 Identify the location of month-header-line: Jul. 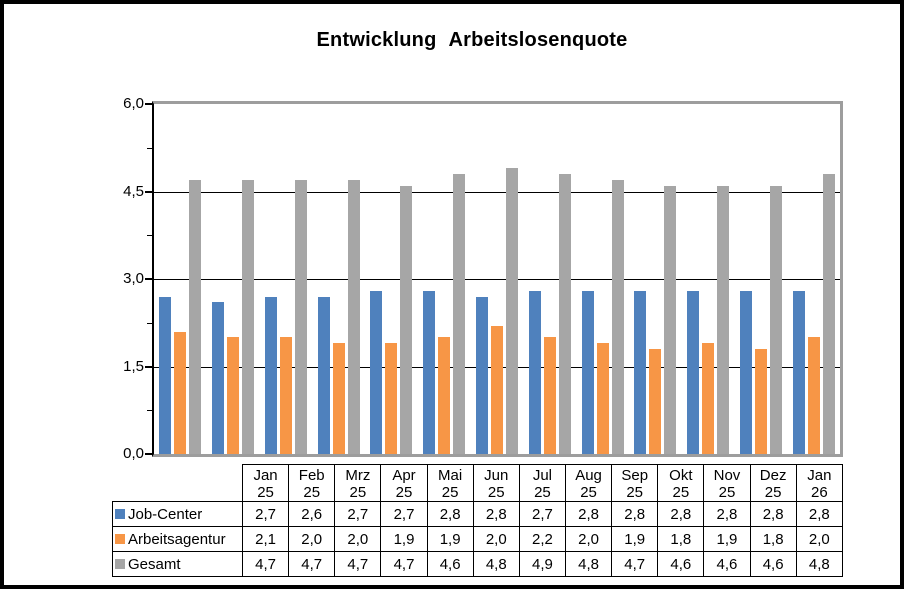
(542, 475).